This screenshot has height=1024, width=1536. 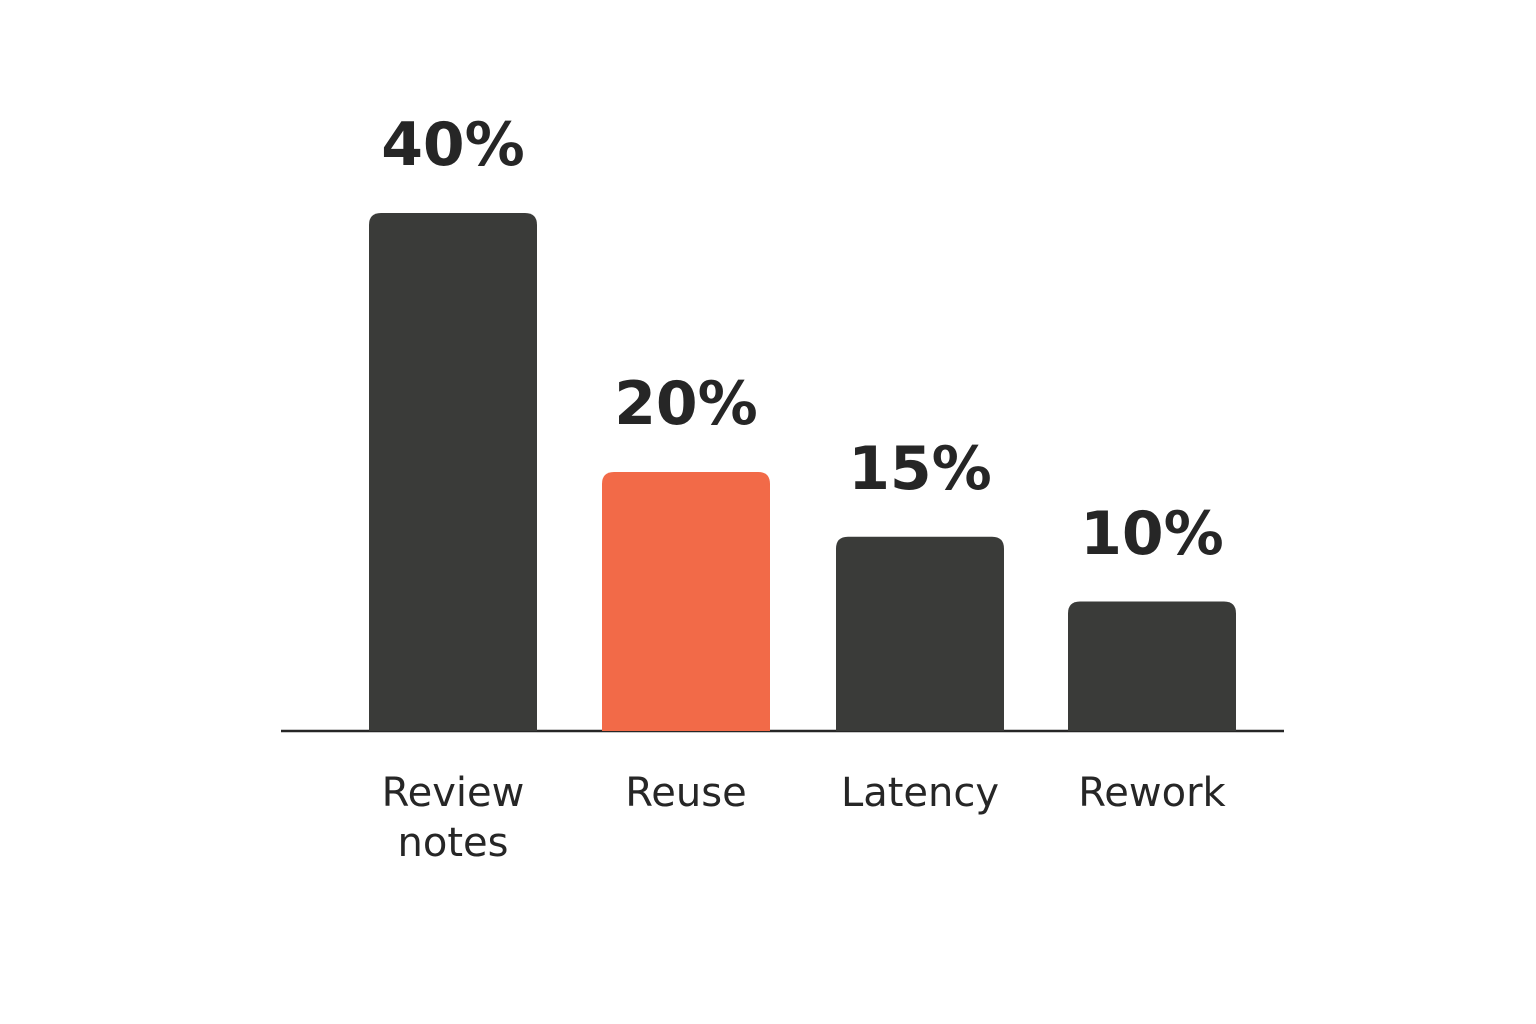 I want to click on value-label: 10%, so click(x=1152, y=533).